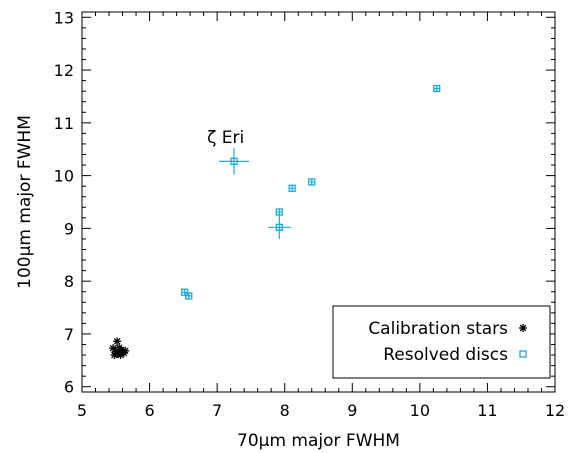  I want to click on y-tick-label: 7, so click(69, 334).